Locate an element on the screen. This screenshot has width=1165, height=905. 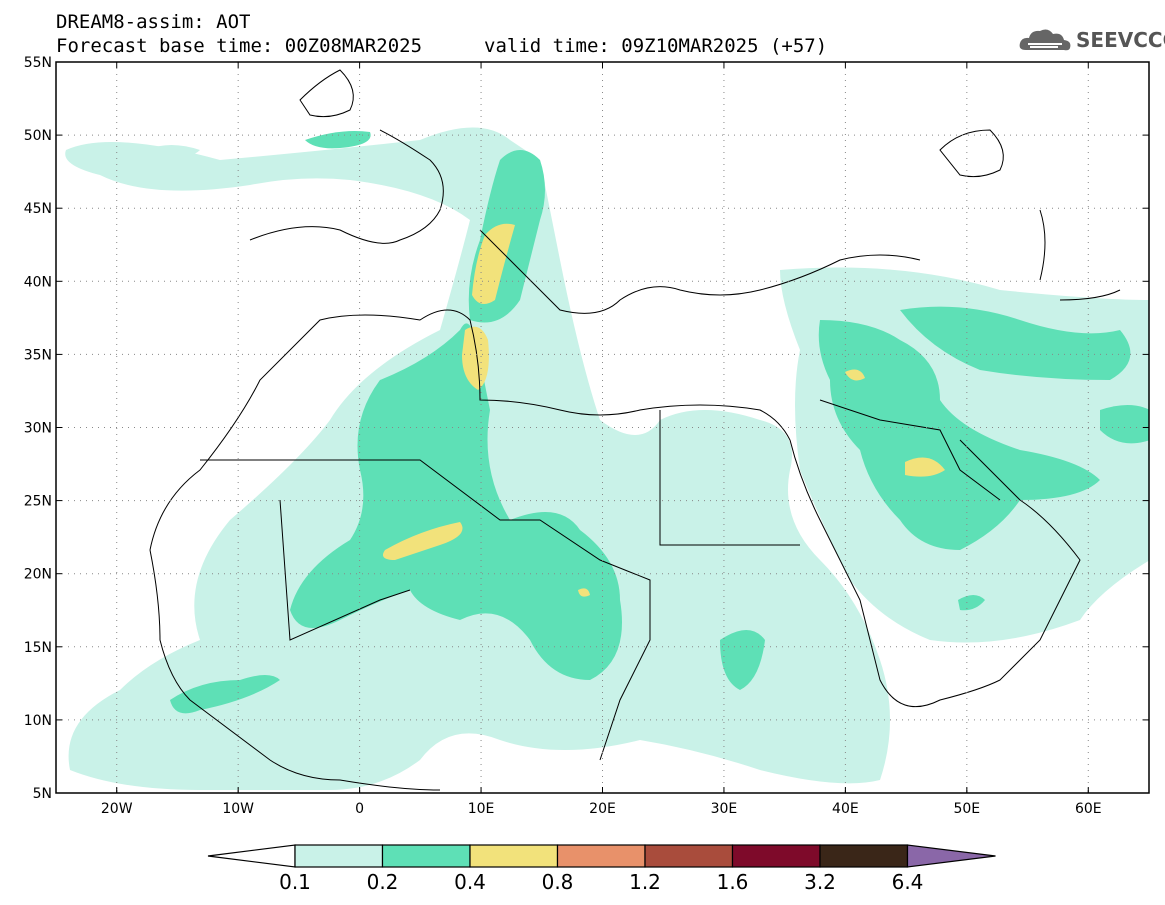
lon-label: 40E is located at coordinates (845, 809).